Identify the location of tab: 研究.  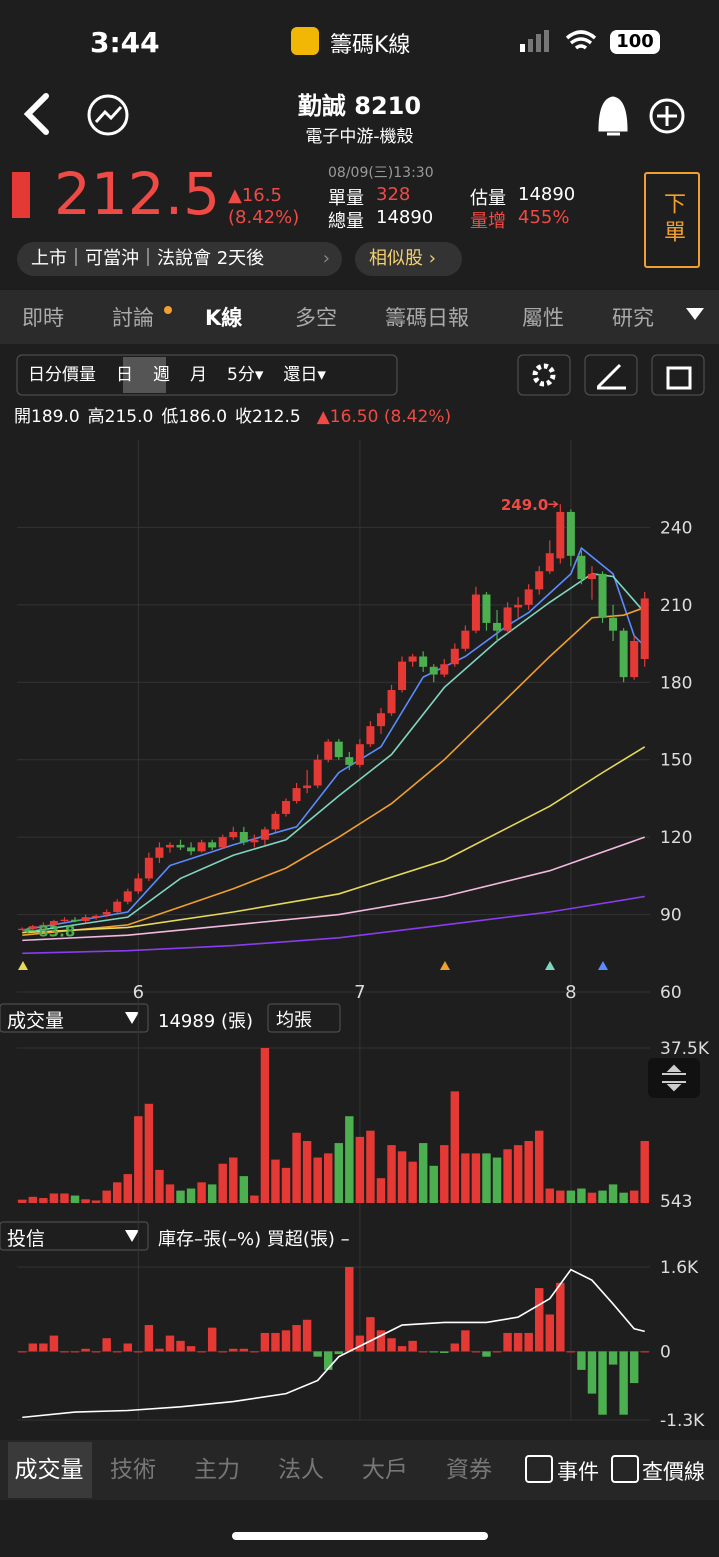
(633, 318).